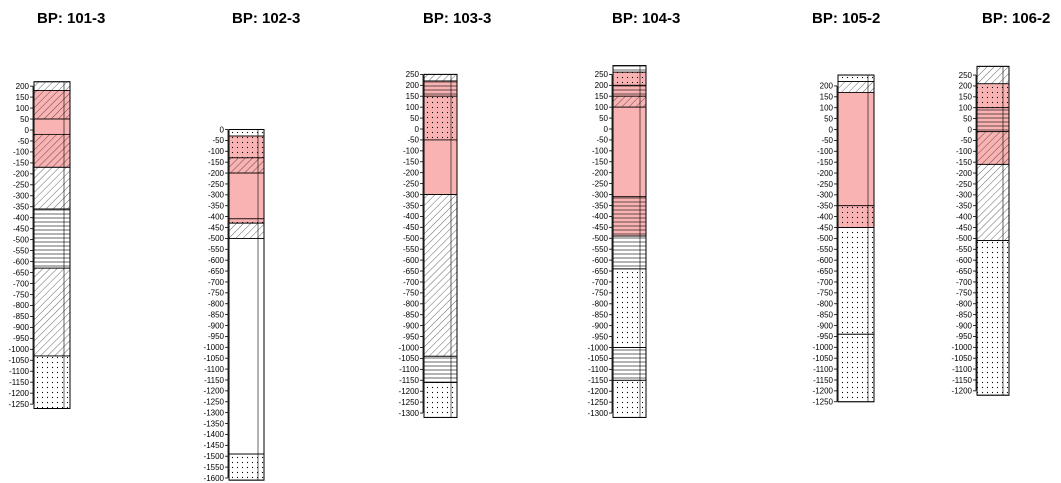 Image resolution: width=1061 pixels, height=483 pixels. I want to click on borehole-title: BP: 106-2, so click(1016, 18).